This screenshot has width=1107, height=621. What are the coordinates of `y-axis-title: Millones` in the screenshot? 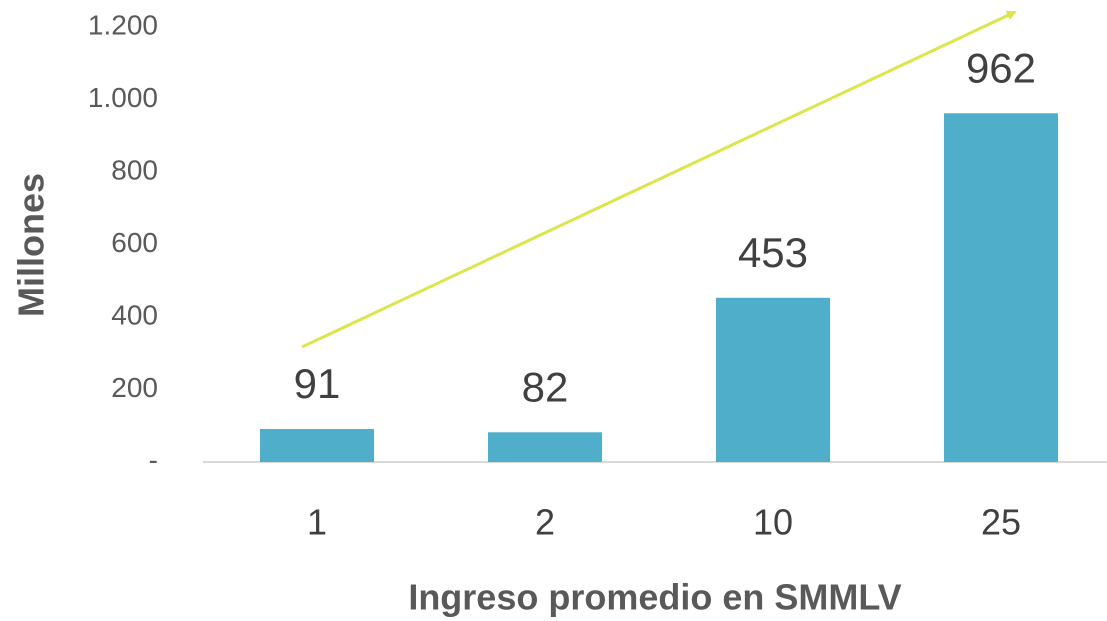 It's located at (31, 245).